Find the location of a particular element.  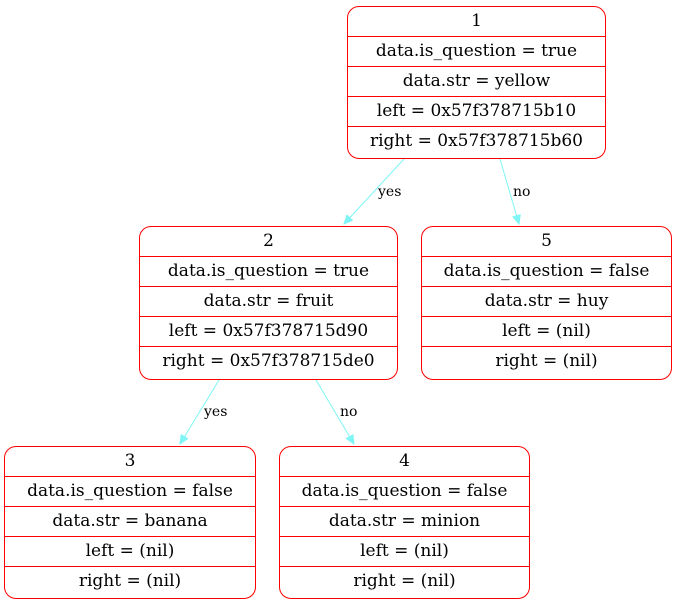

node-id: 1 is located at coordinates (476, 21).